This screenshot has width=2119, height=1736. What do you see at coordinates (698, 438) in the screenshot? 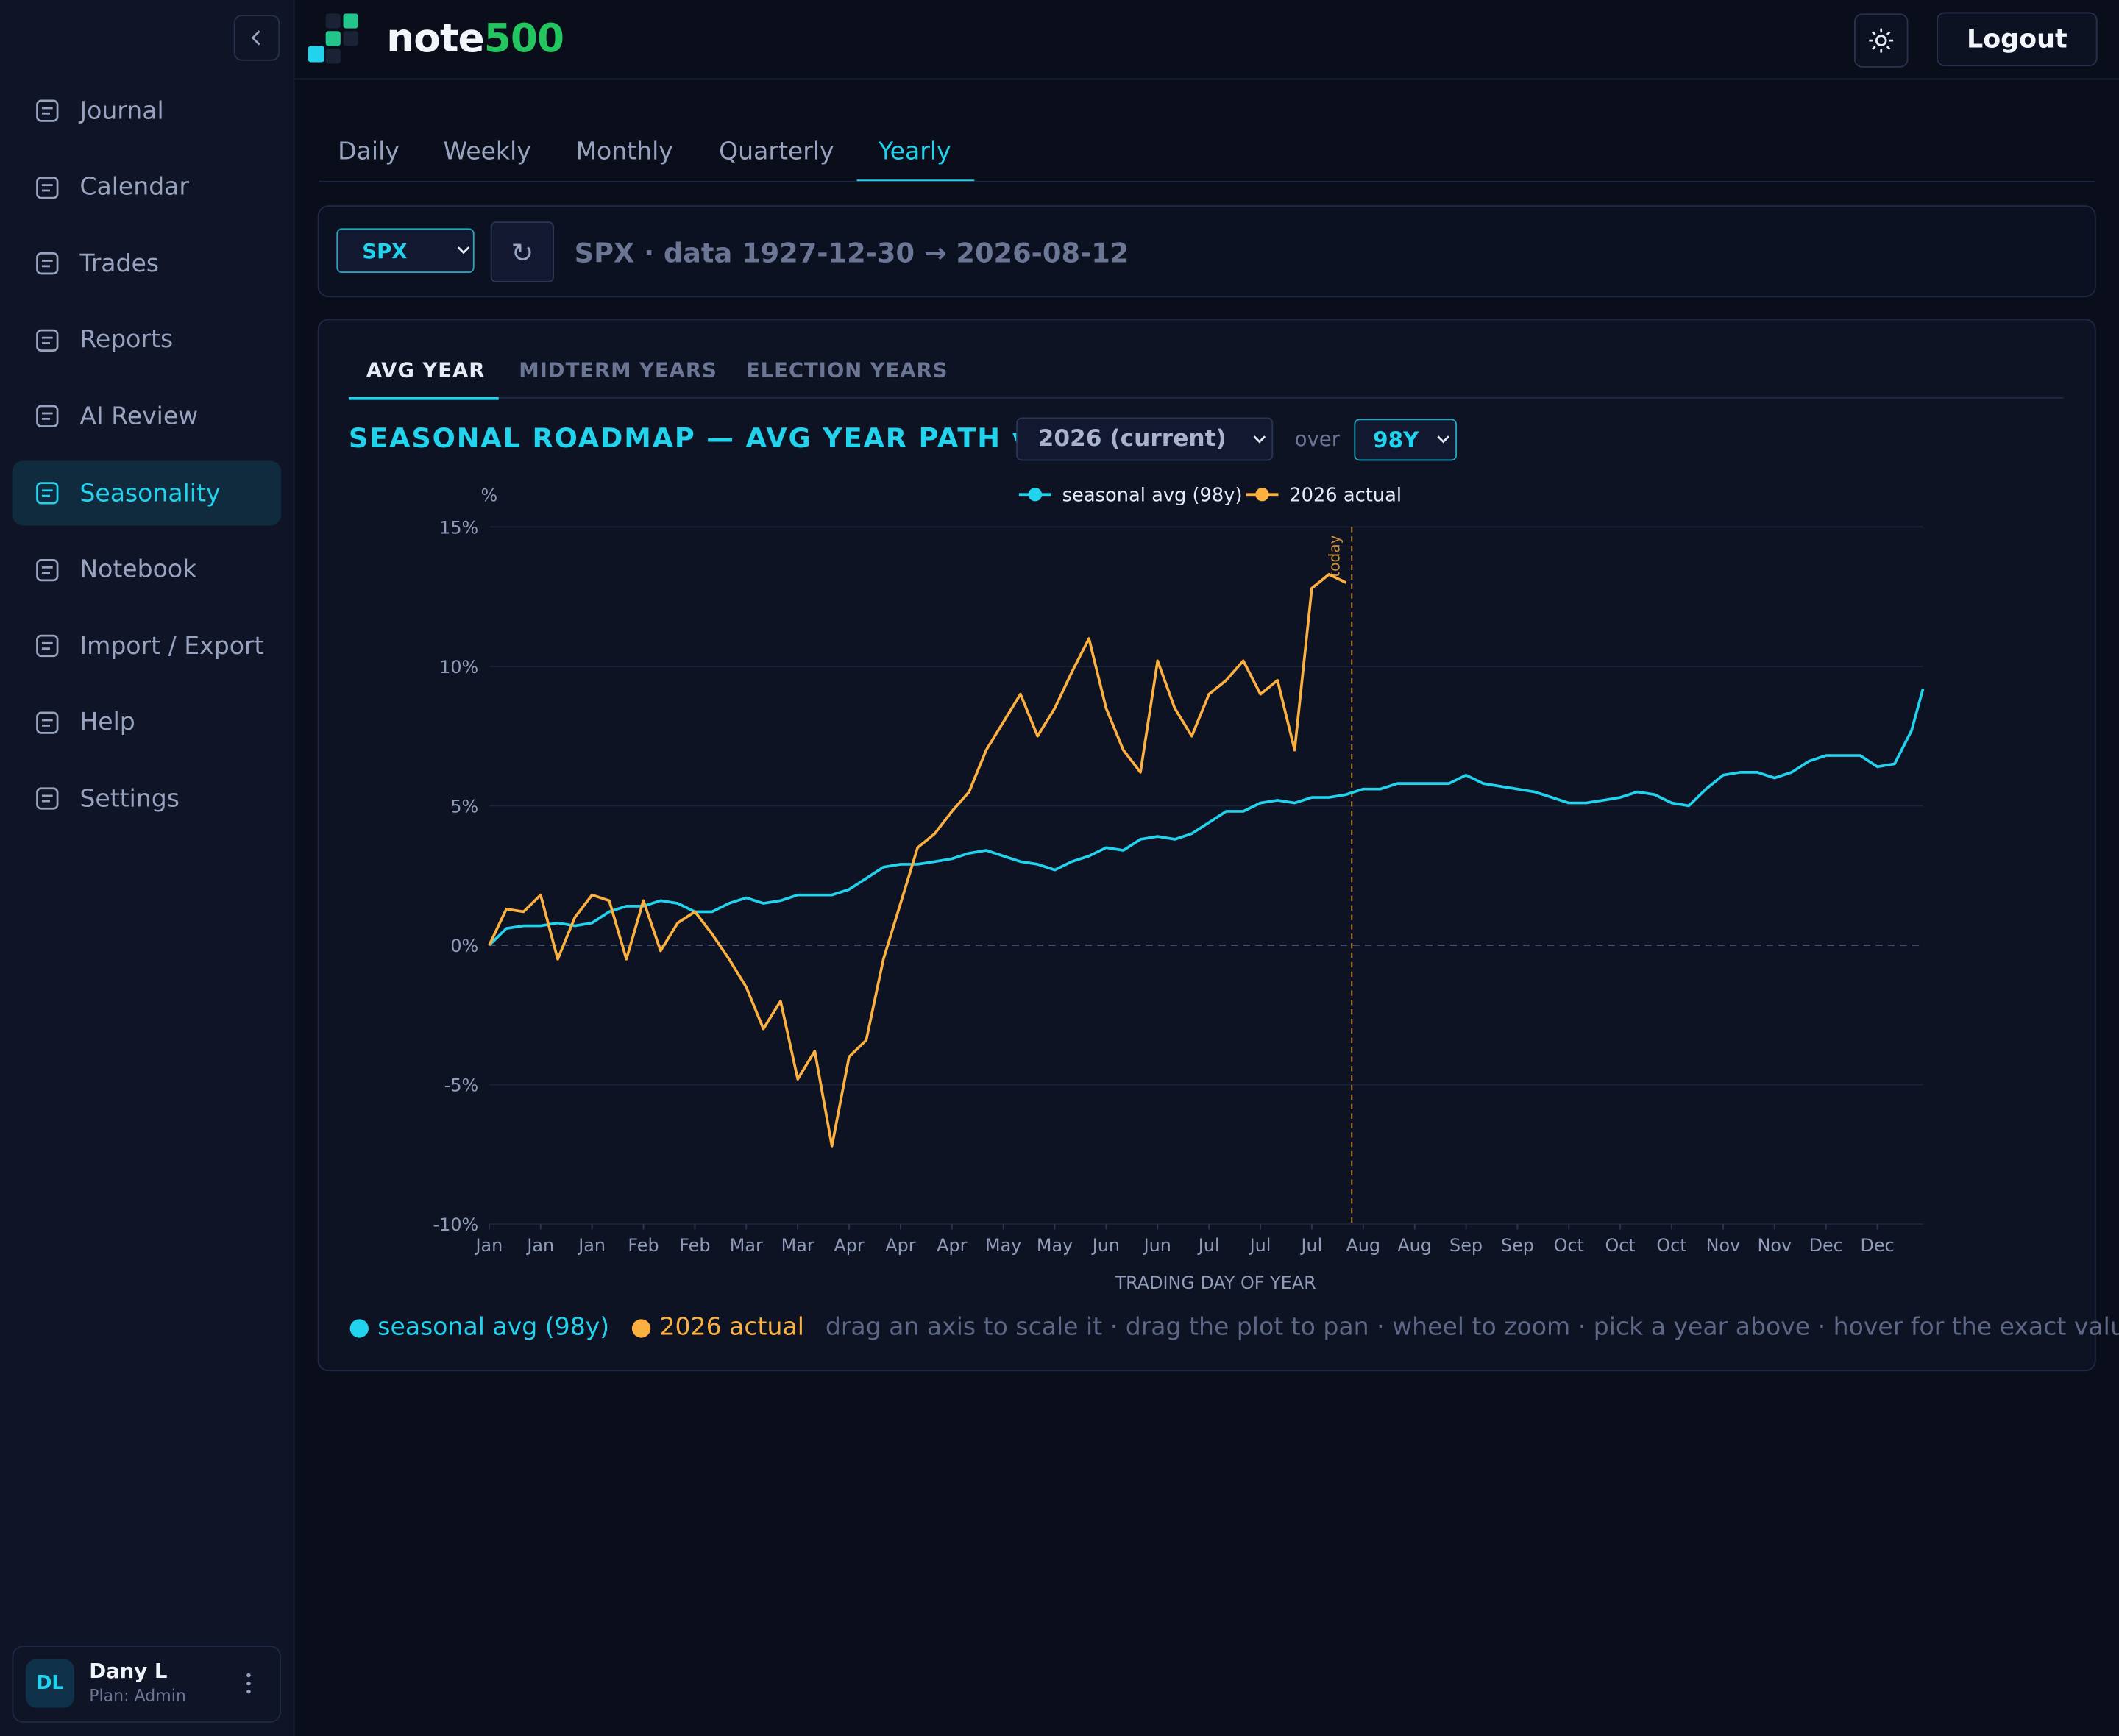
I see `chart-title: SEASONAL ROADMAP — AVG YEAR PATH vs` at bounding box center [698, 438].